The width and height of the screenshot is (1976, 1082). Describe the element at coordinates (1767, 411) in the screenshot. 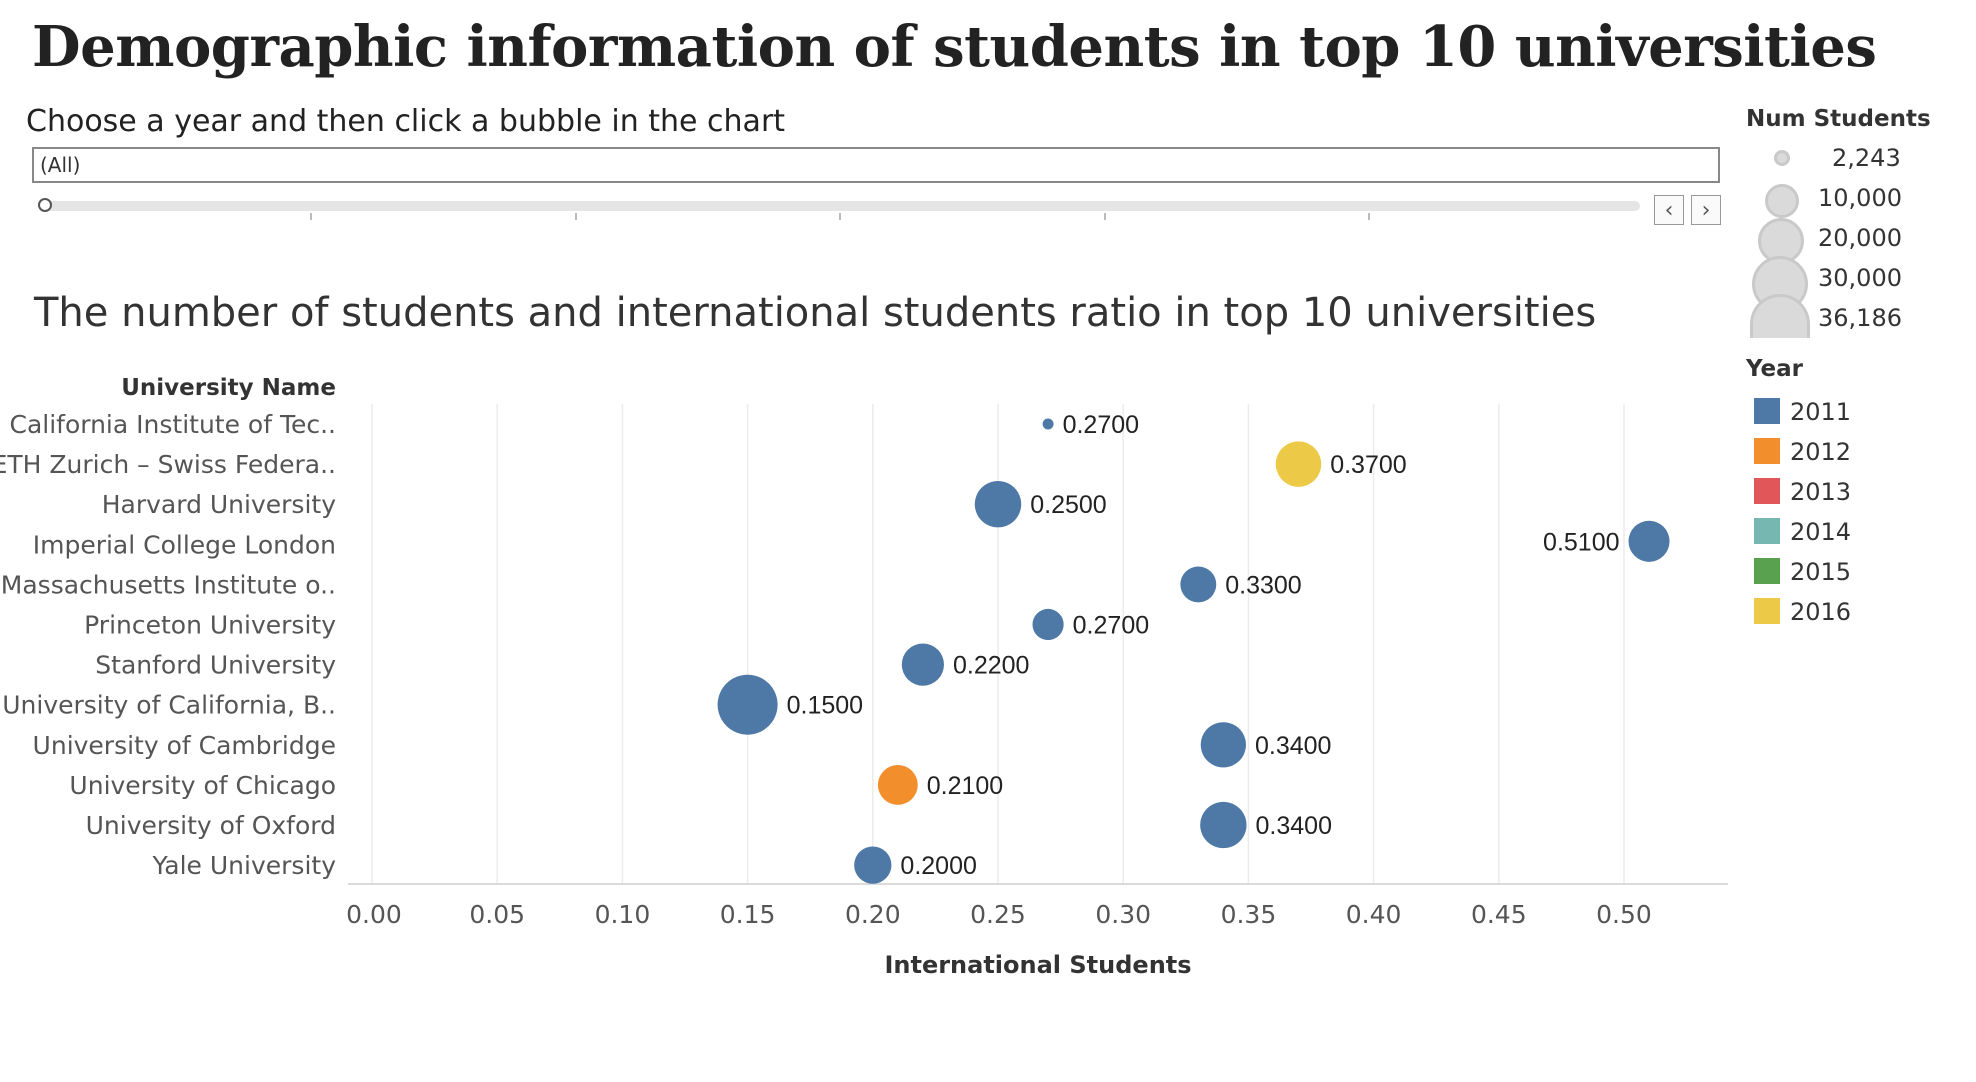

I see `year-swatch-2011` at that location.